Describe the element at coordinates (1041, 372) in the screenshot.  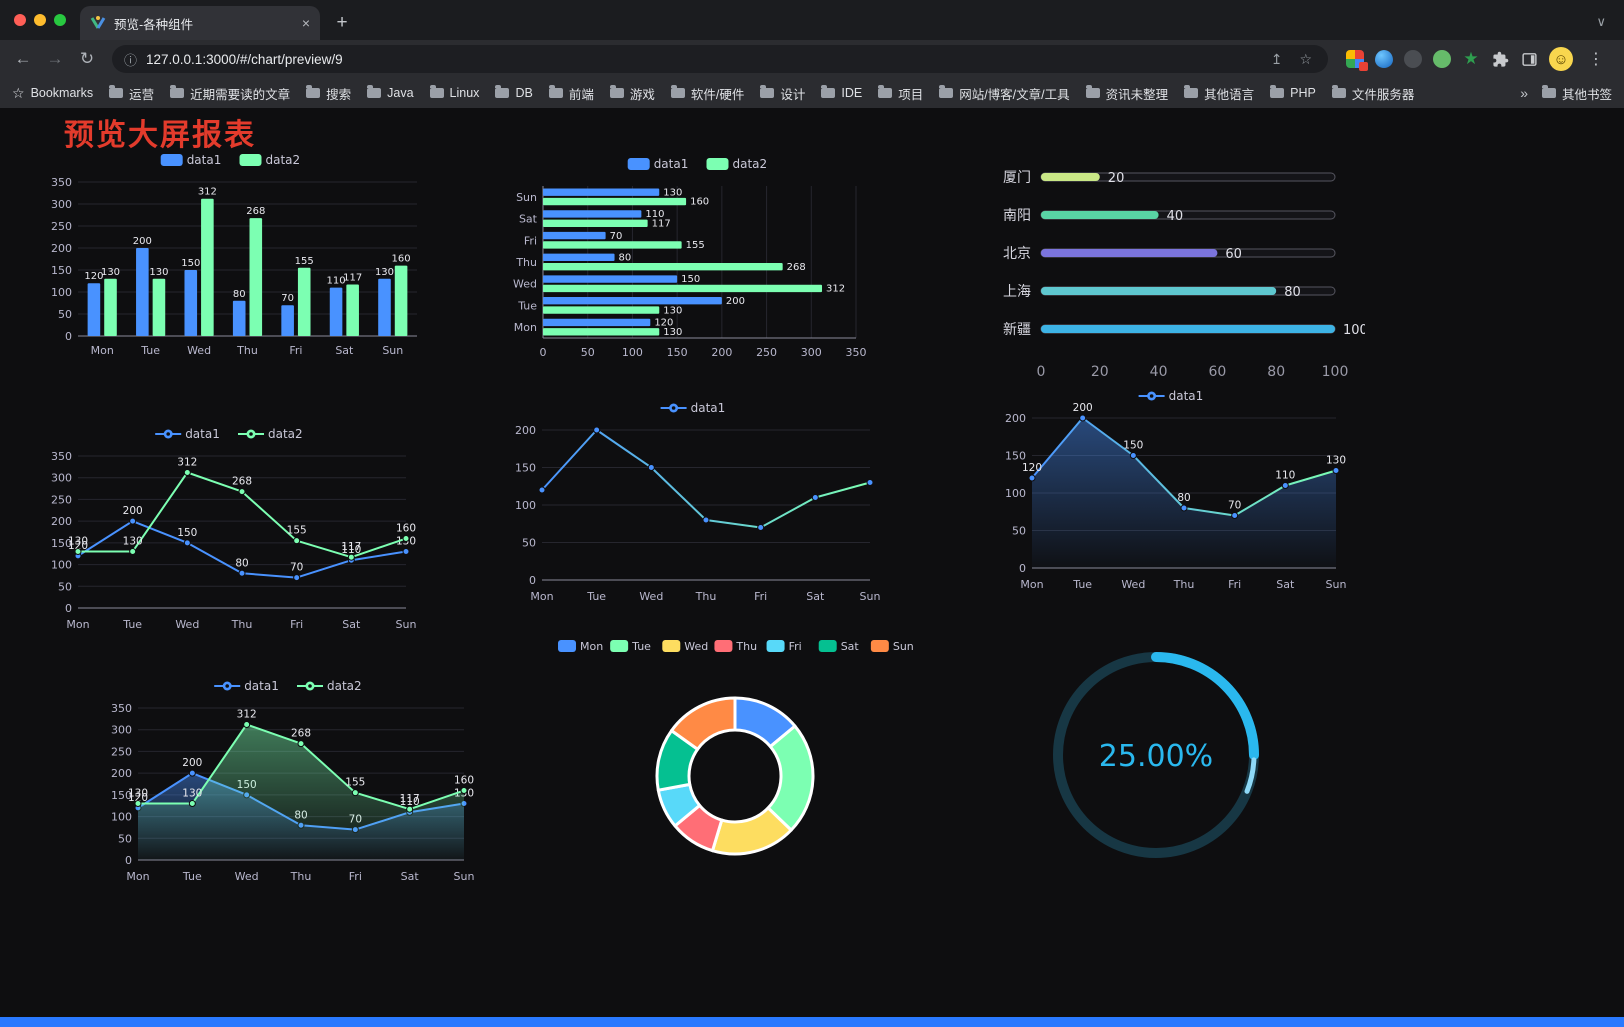
I see `svg-text: 0` at that location.